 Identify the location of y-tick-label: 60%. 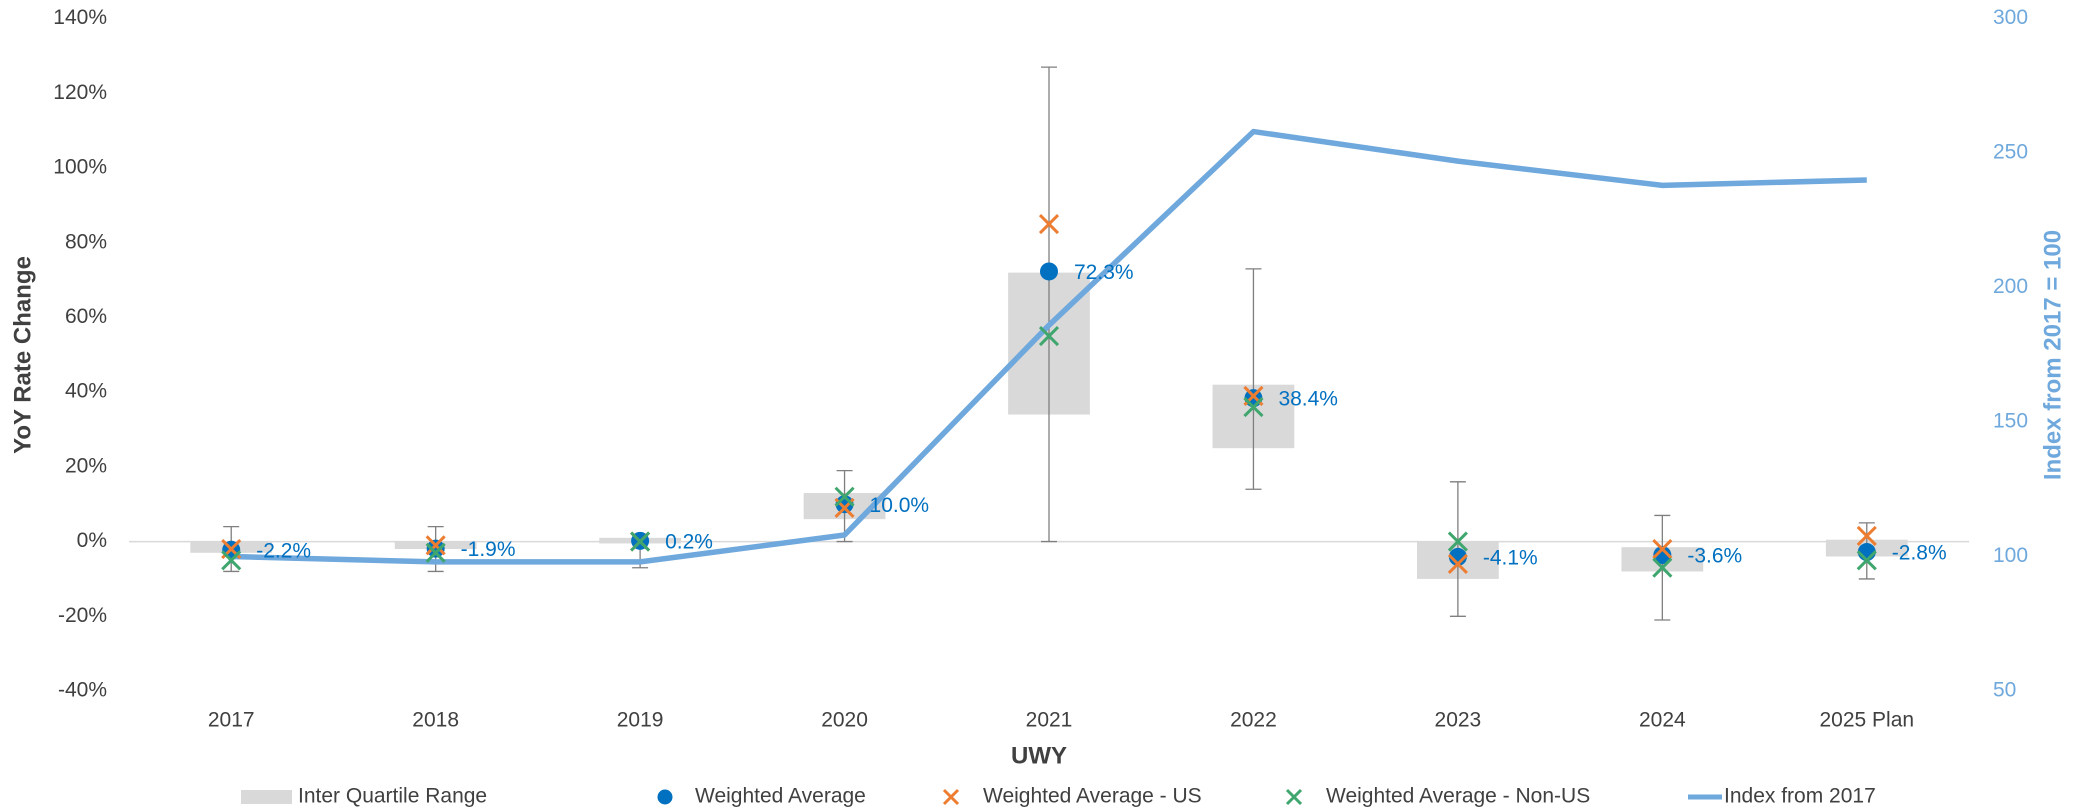
(86, 316).